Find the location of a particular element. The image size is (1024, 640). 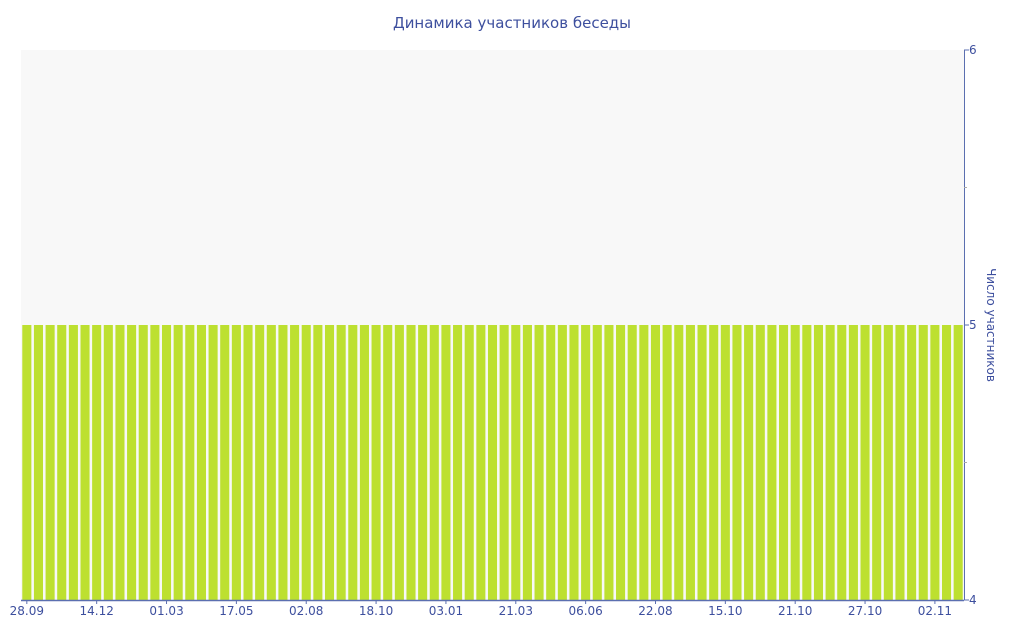

y-tick-label: 4 is located at coordinates (973, 600).